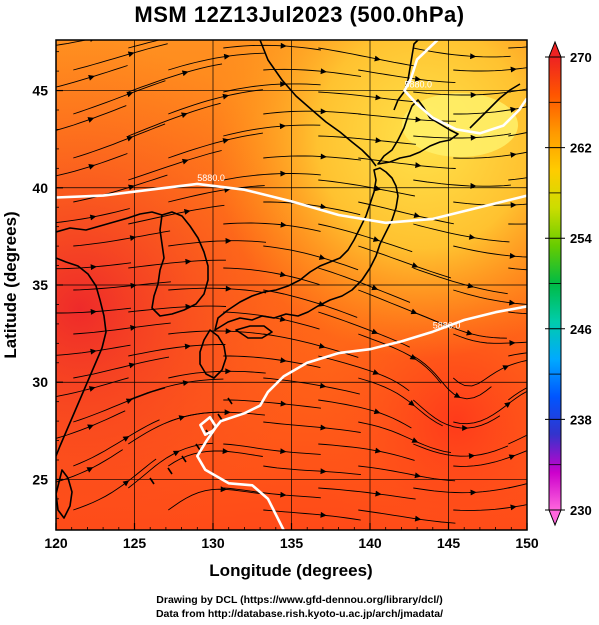 The width and height of the screenshot is (599, 625). What do you see at coordinates (370, 543) in the screenshot?
I see `x-tick-label: 140` at bounding box center [370, 543].